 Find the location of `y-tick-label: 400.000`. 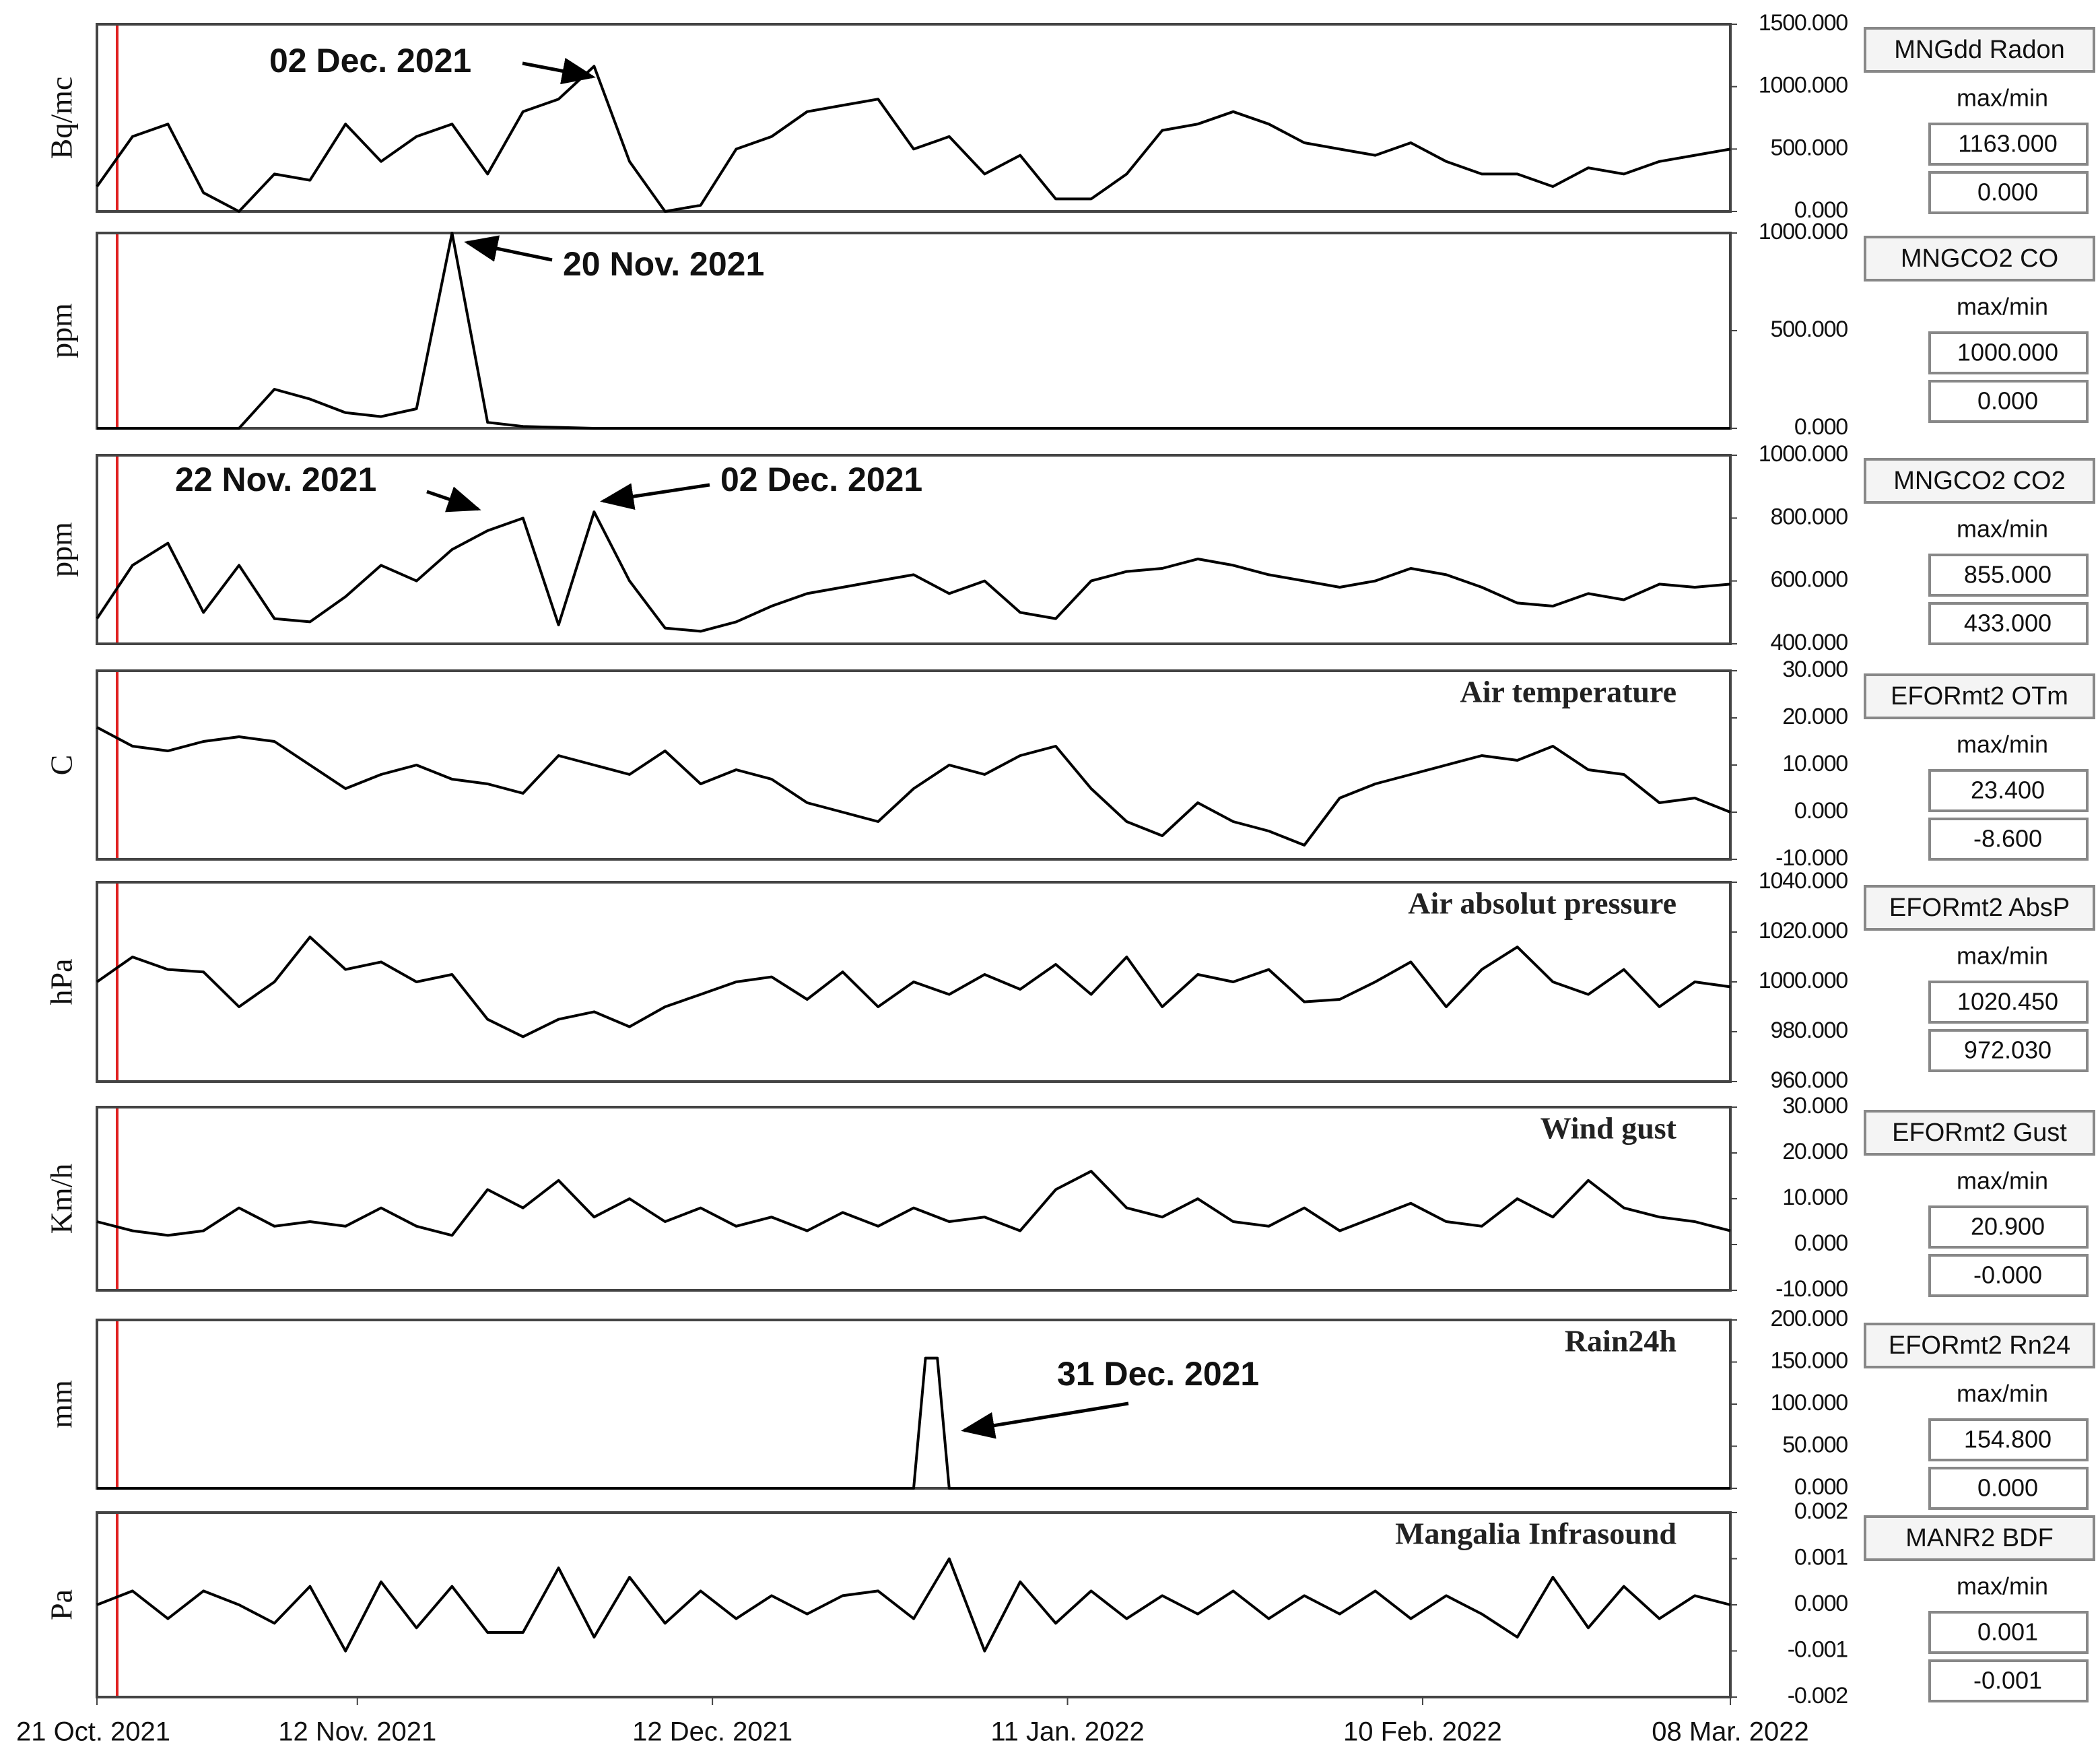

y-tick-label: 400.000 is located at coordinates (1809, 642).